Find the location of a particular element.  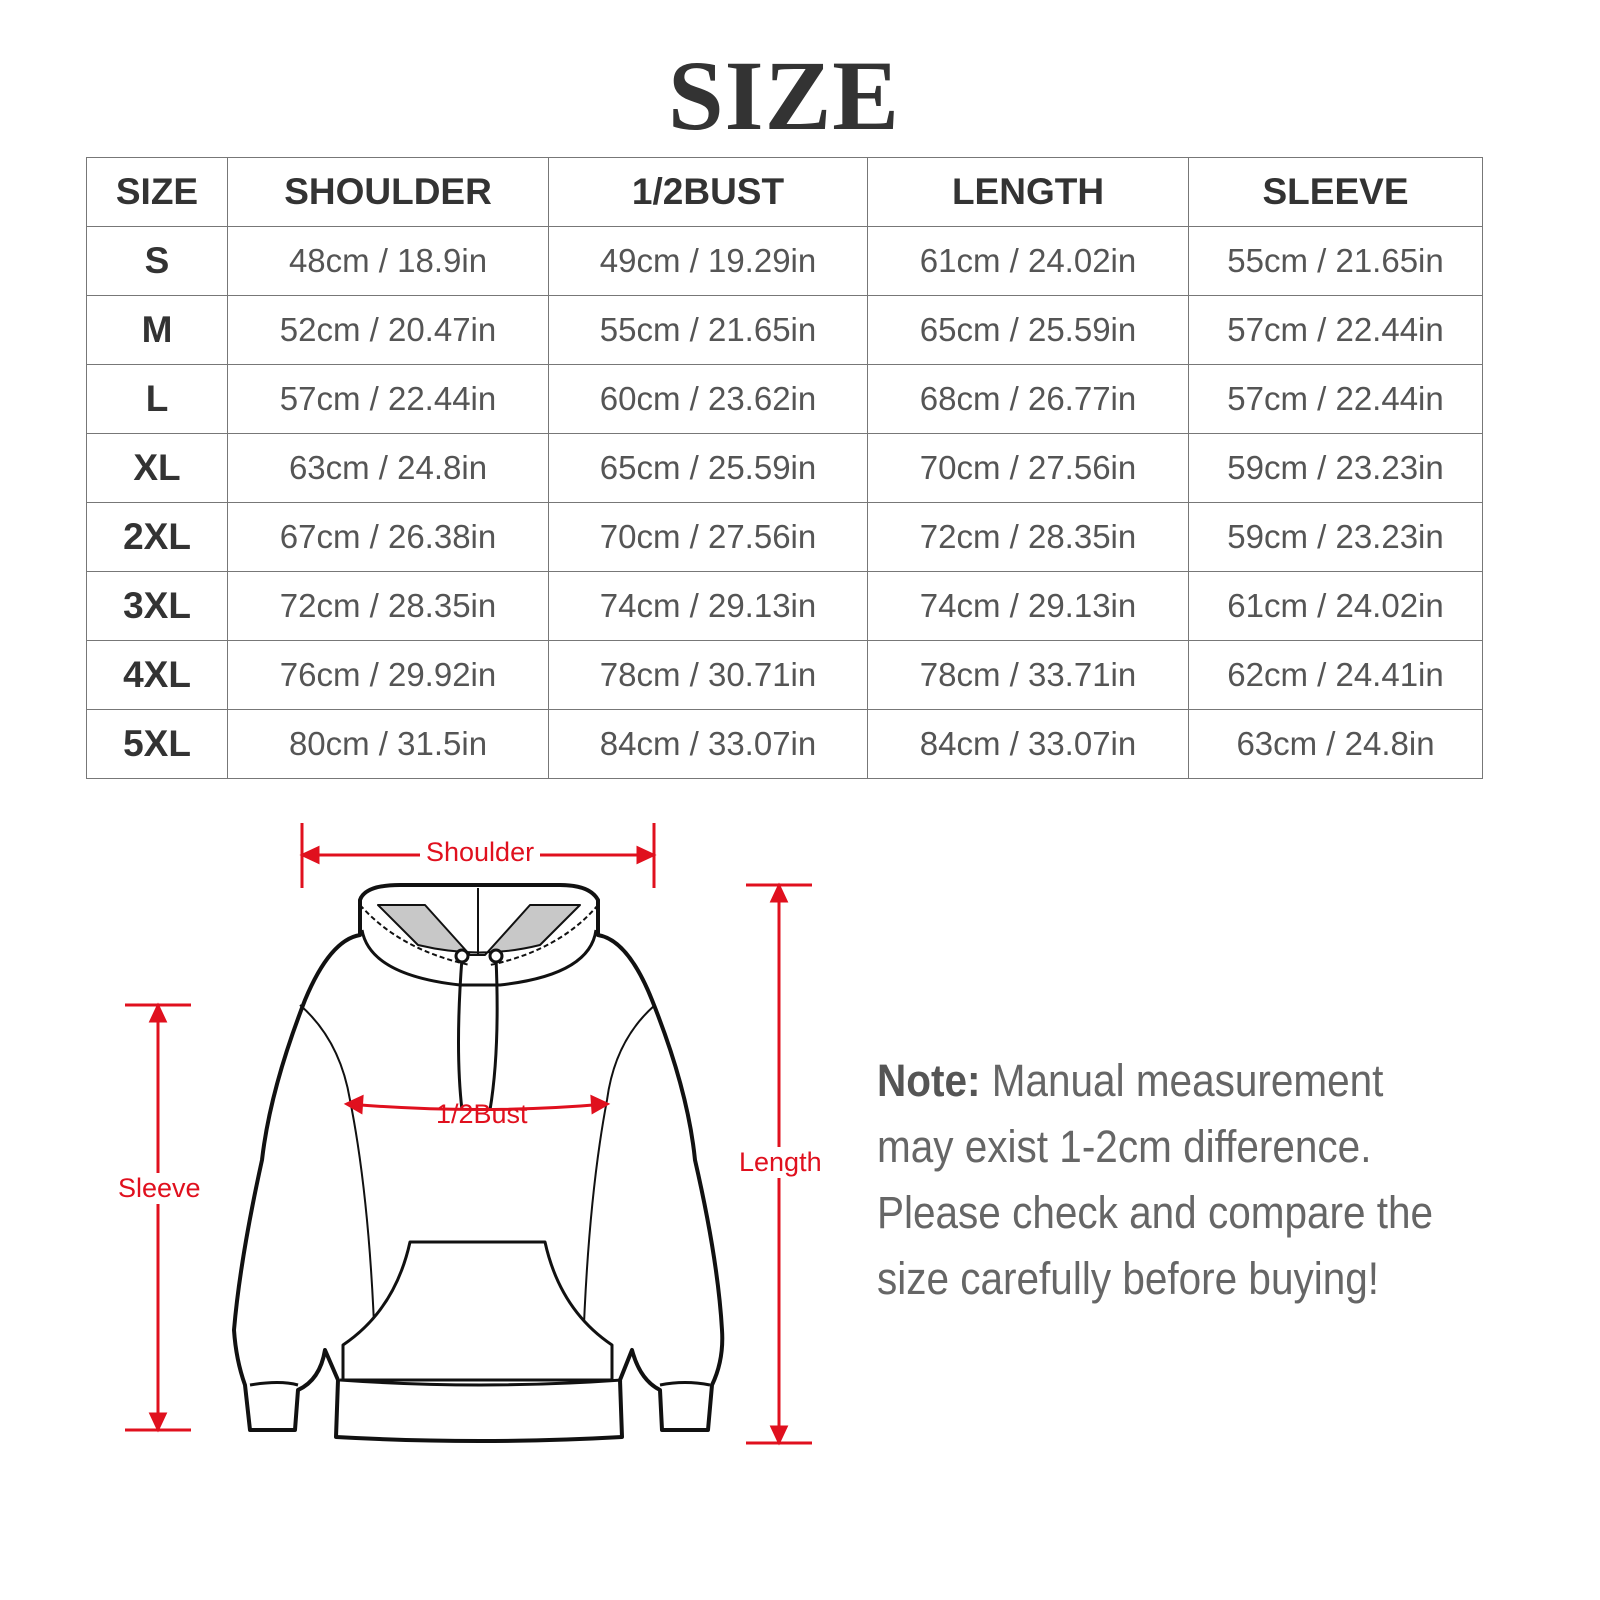

sleeve-label: Sleeve is located at coordinates (159, 1188).